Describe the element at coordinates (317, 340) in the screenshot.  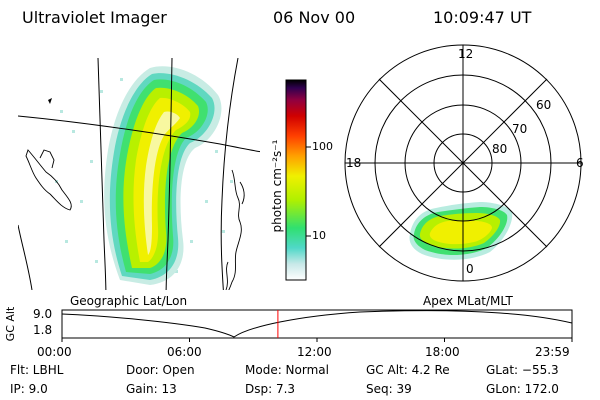
I see `timeline-ticks` at that location.